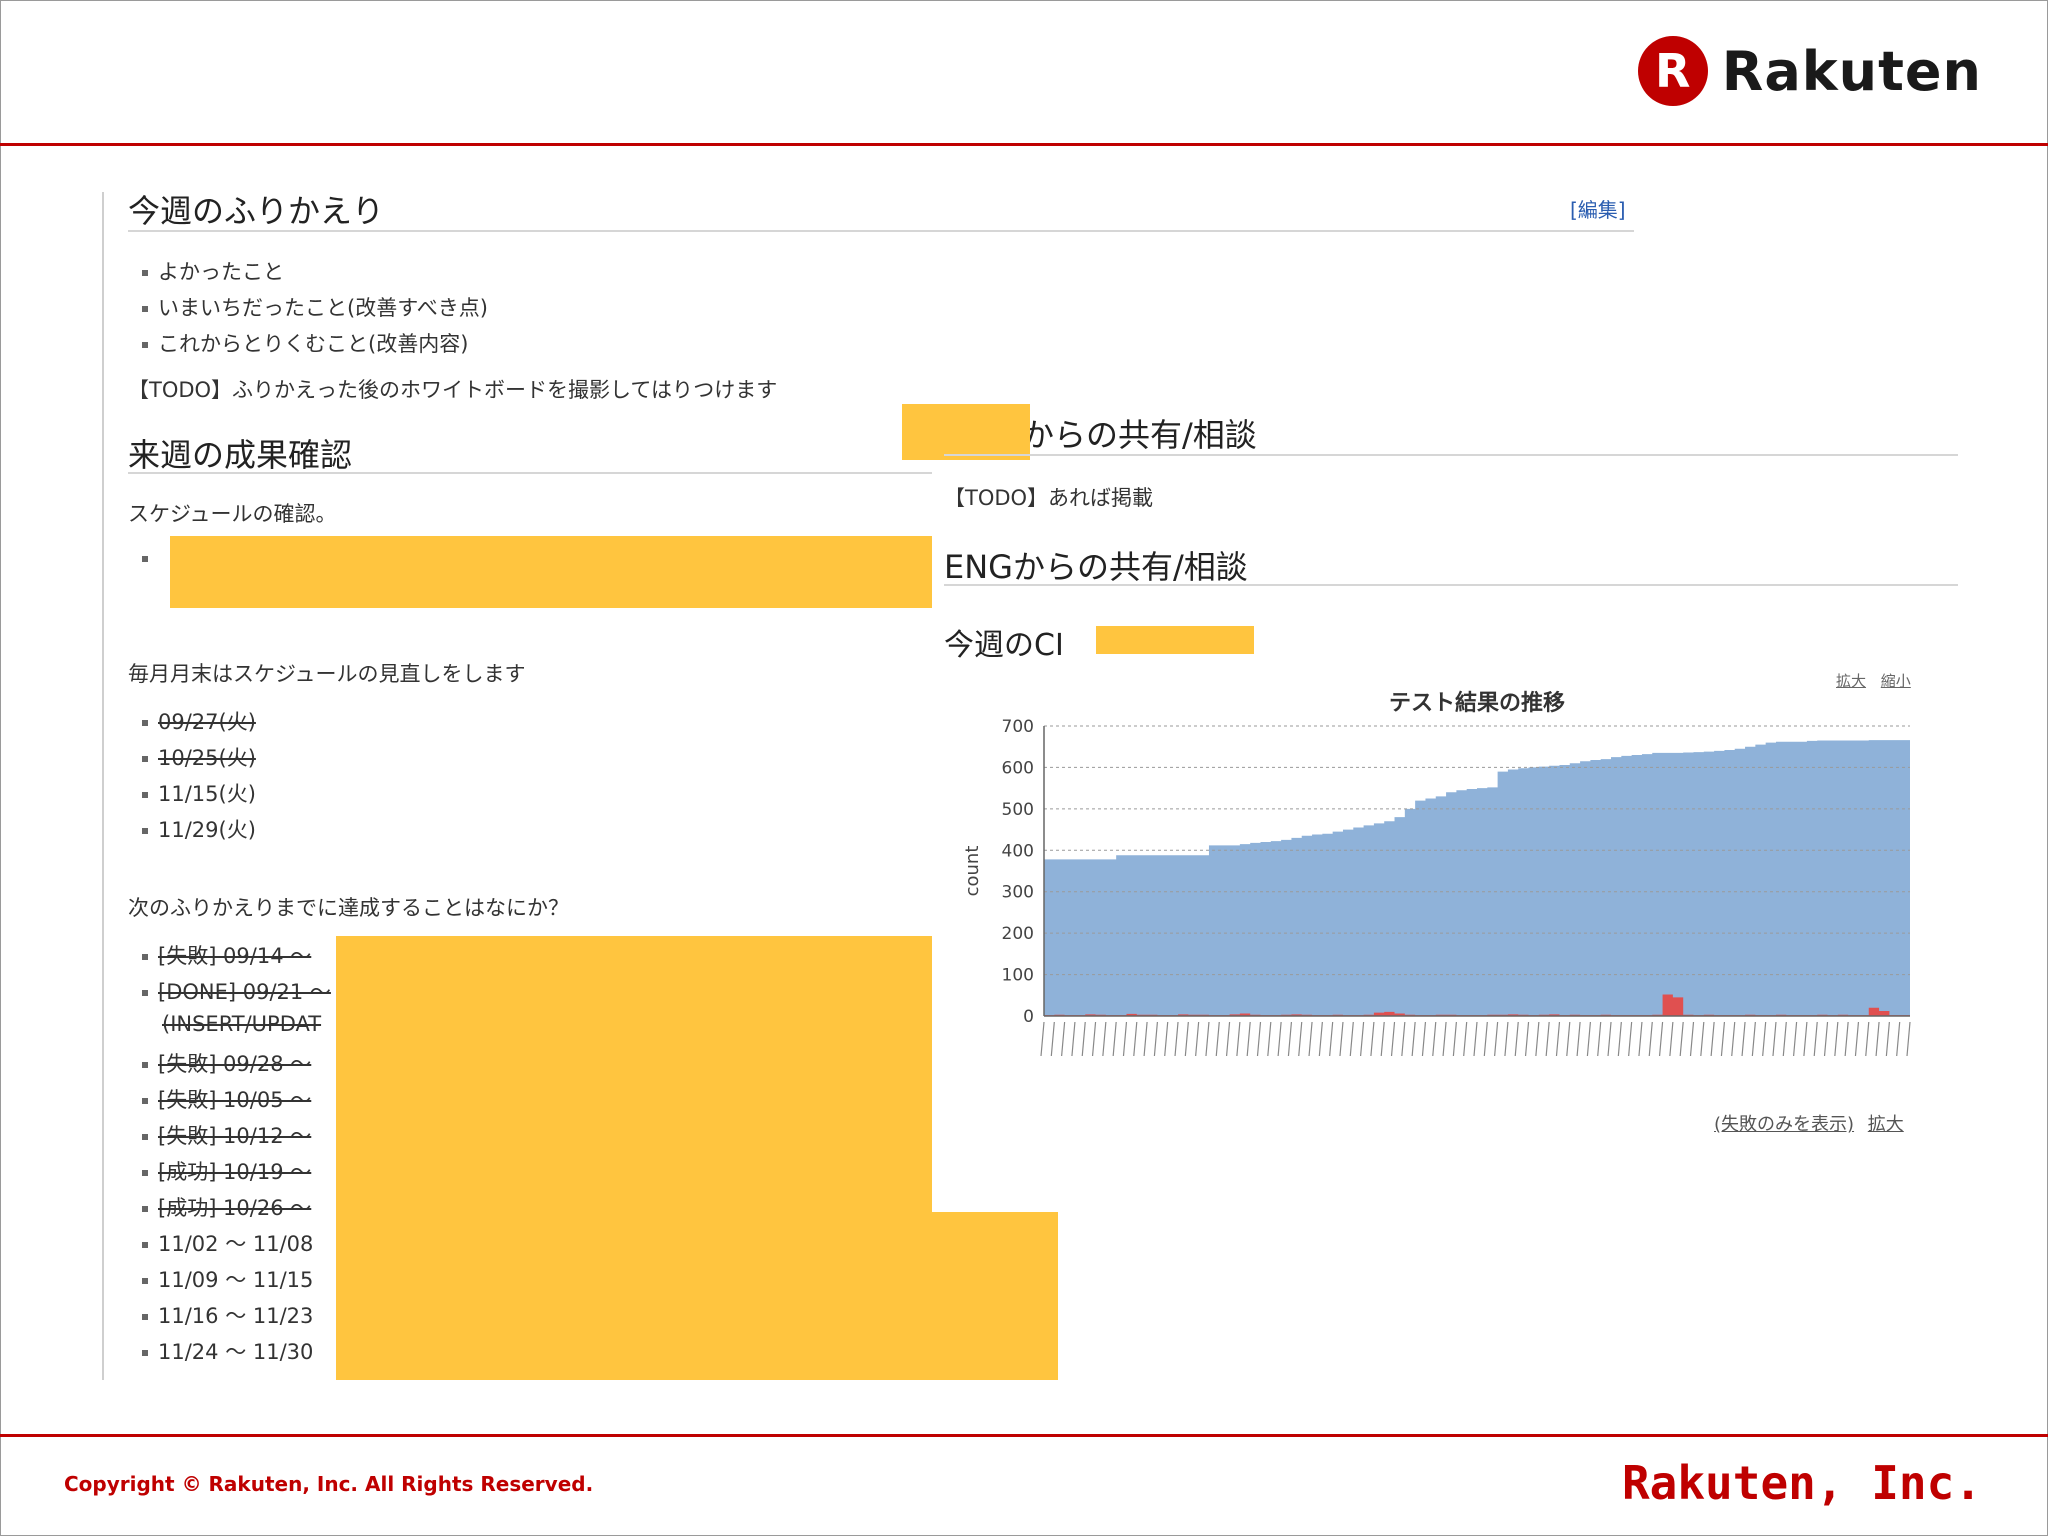 The image size is (2048, 1536). Describe the element at coordinates (226, 1063) in the screenshot. I see `goal-item: [失敗] 09/28 ～` at that location.